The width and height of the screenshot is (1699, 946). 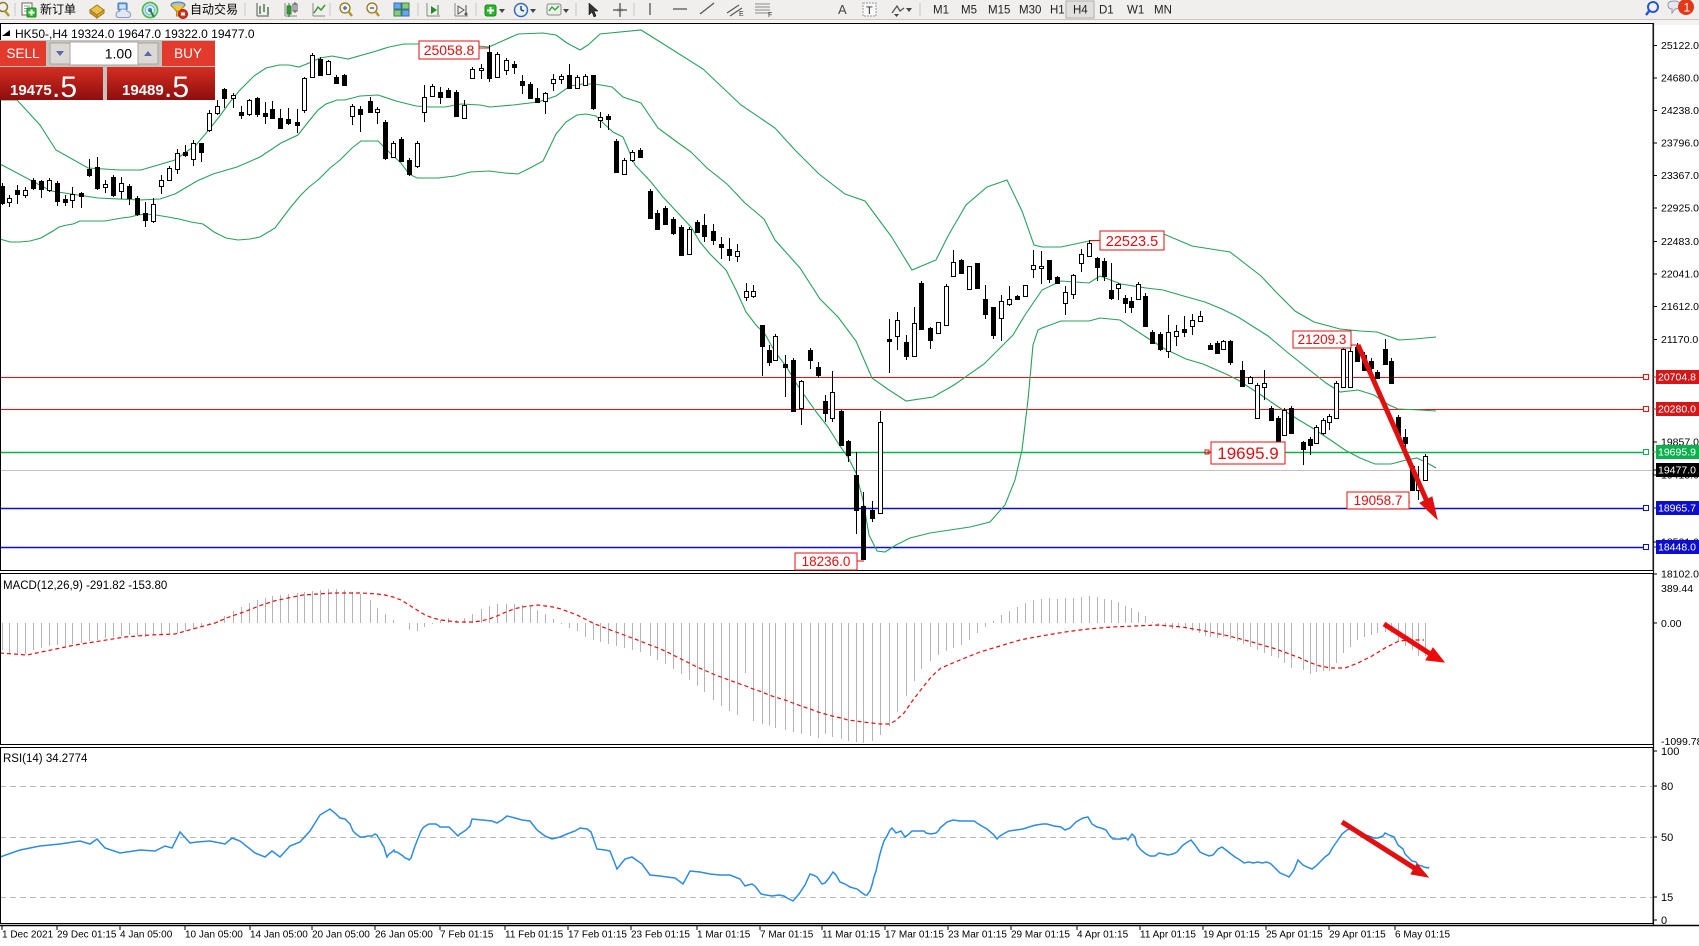 I want to click on svg-text: 29 Apr 01:15, so click(x=1357, y=935).